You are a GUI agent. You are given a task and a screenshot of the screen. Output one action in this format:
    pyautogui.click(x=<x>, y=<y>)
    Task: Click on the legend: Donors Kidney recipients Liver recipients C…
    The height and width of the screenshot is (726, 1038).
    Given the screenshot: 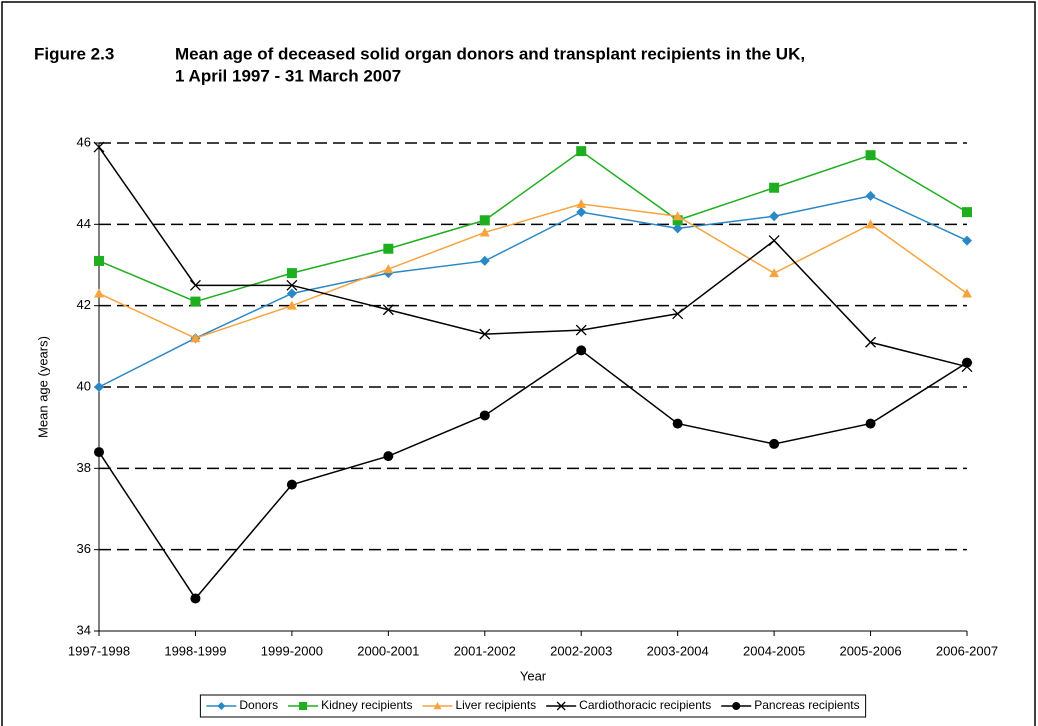 What is the action you would take?
    pyautogui.click(x=533, y=705)
    